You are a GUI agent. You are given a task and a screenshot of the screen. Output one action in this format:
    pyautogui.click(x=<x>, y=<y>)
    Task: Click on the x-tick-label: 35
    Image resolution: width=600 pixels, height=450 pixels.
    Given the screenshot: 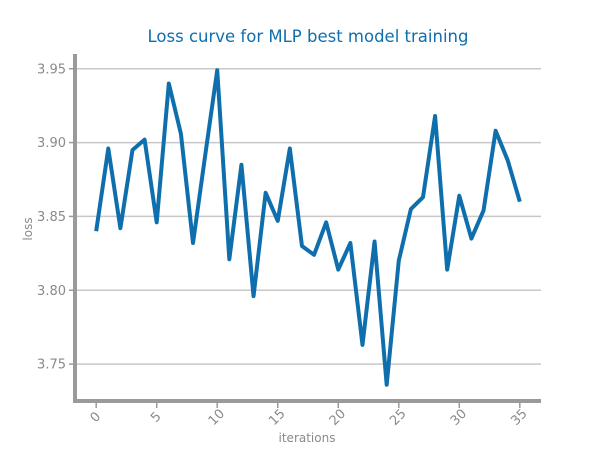 What is the action you would take?
    pyautogui.click(x=519, y=417)
    